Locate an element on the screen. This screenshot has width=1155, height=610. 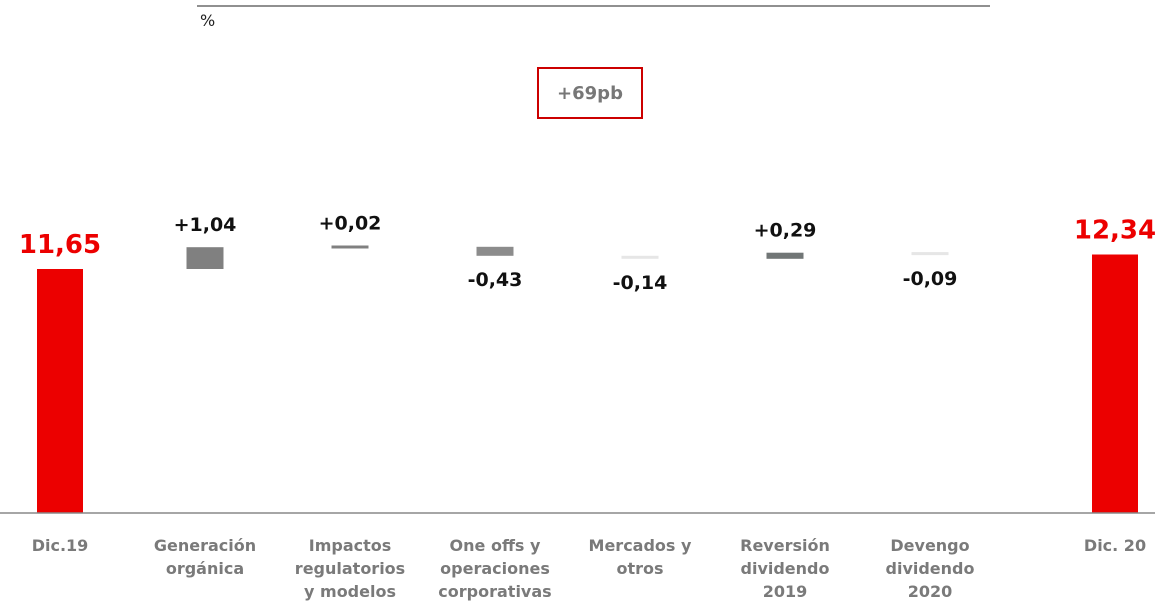
category-line: y modelos is located at coordinates (350, 591).